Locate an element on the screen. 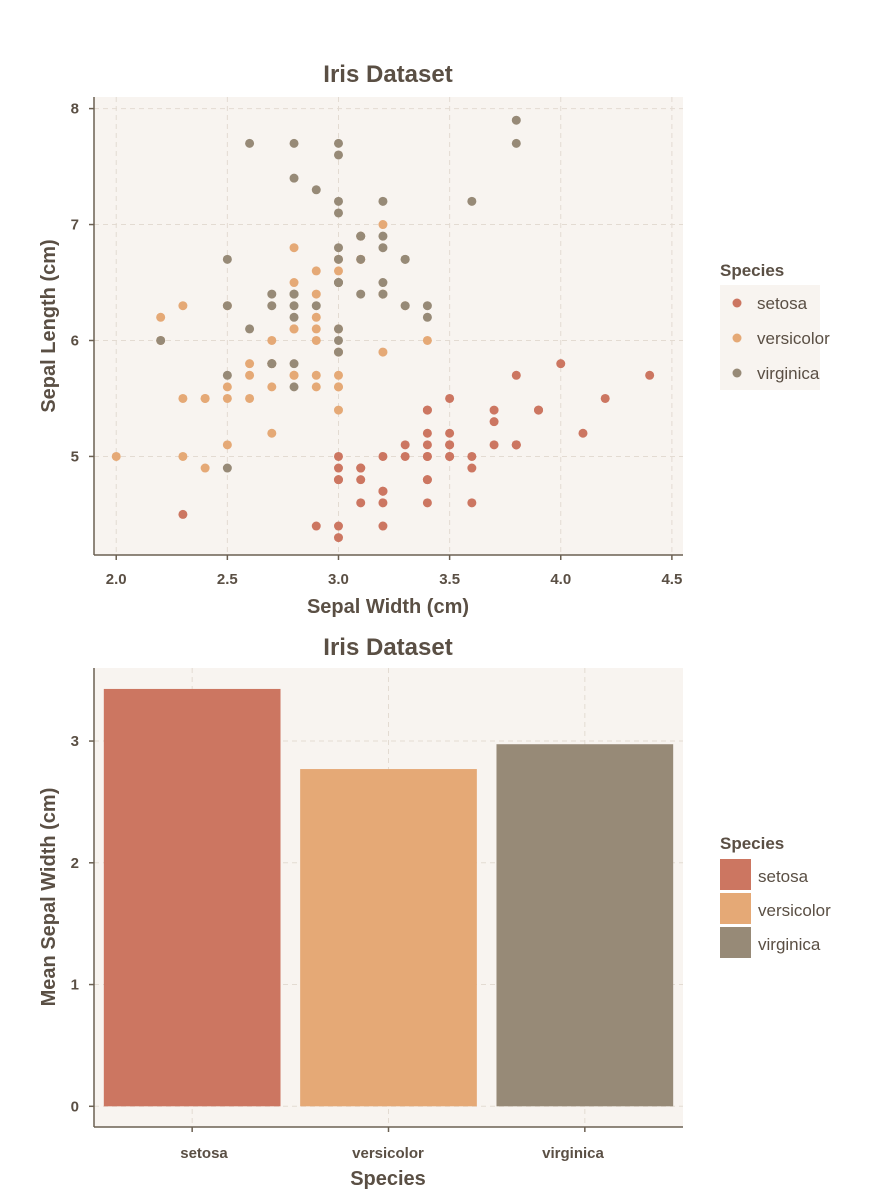  scatter-x-tick-label: 3.0 is located at coordinates (338, 579).